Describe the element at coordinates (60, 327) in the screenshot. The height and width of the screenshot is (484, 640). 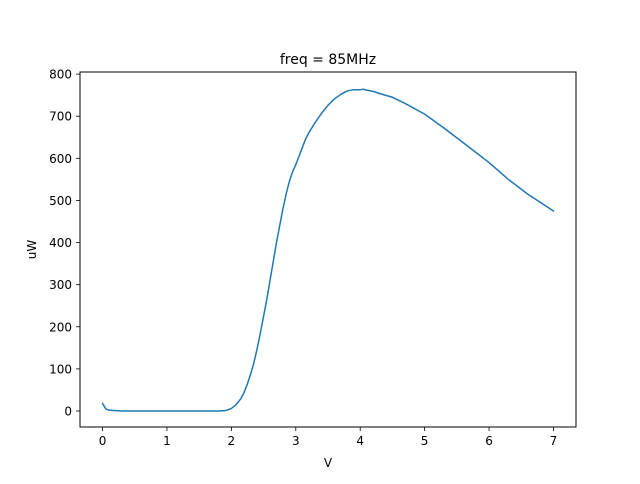
I see `y-tick-label: 200` at that location.